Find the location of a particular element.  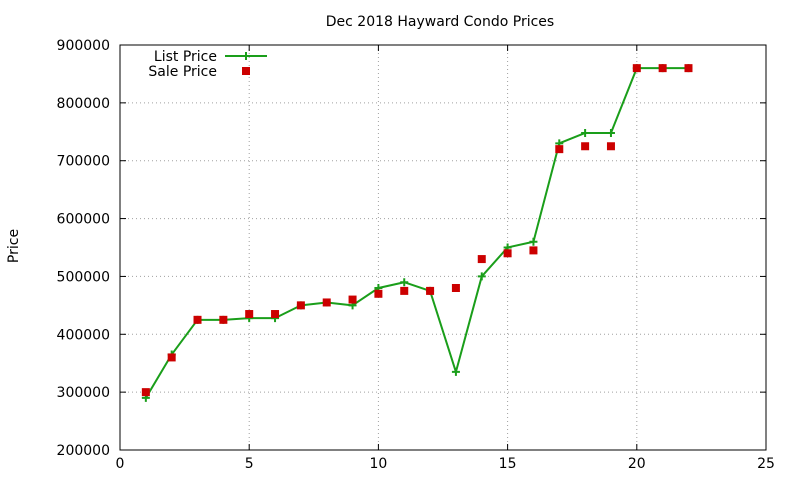

y-tick-label: 500000 is located at coordinates (83, 277).